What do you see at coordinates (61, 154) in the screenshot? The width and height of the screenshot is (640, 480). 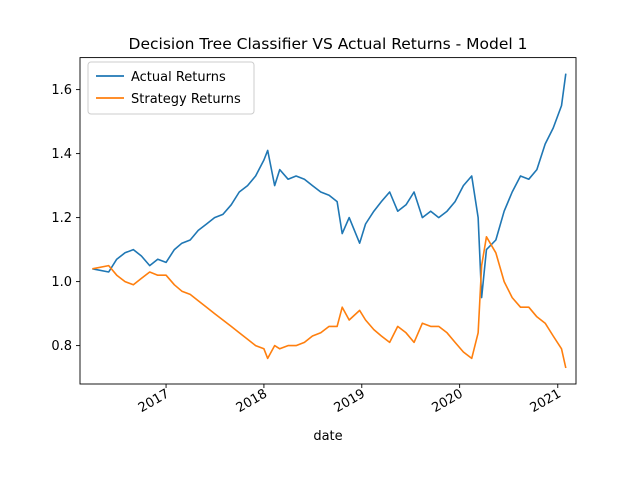 I see `y-tick-label: 1.4` at bounding box center [61, 154].